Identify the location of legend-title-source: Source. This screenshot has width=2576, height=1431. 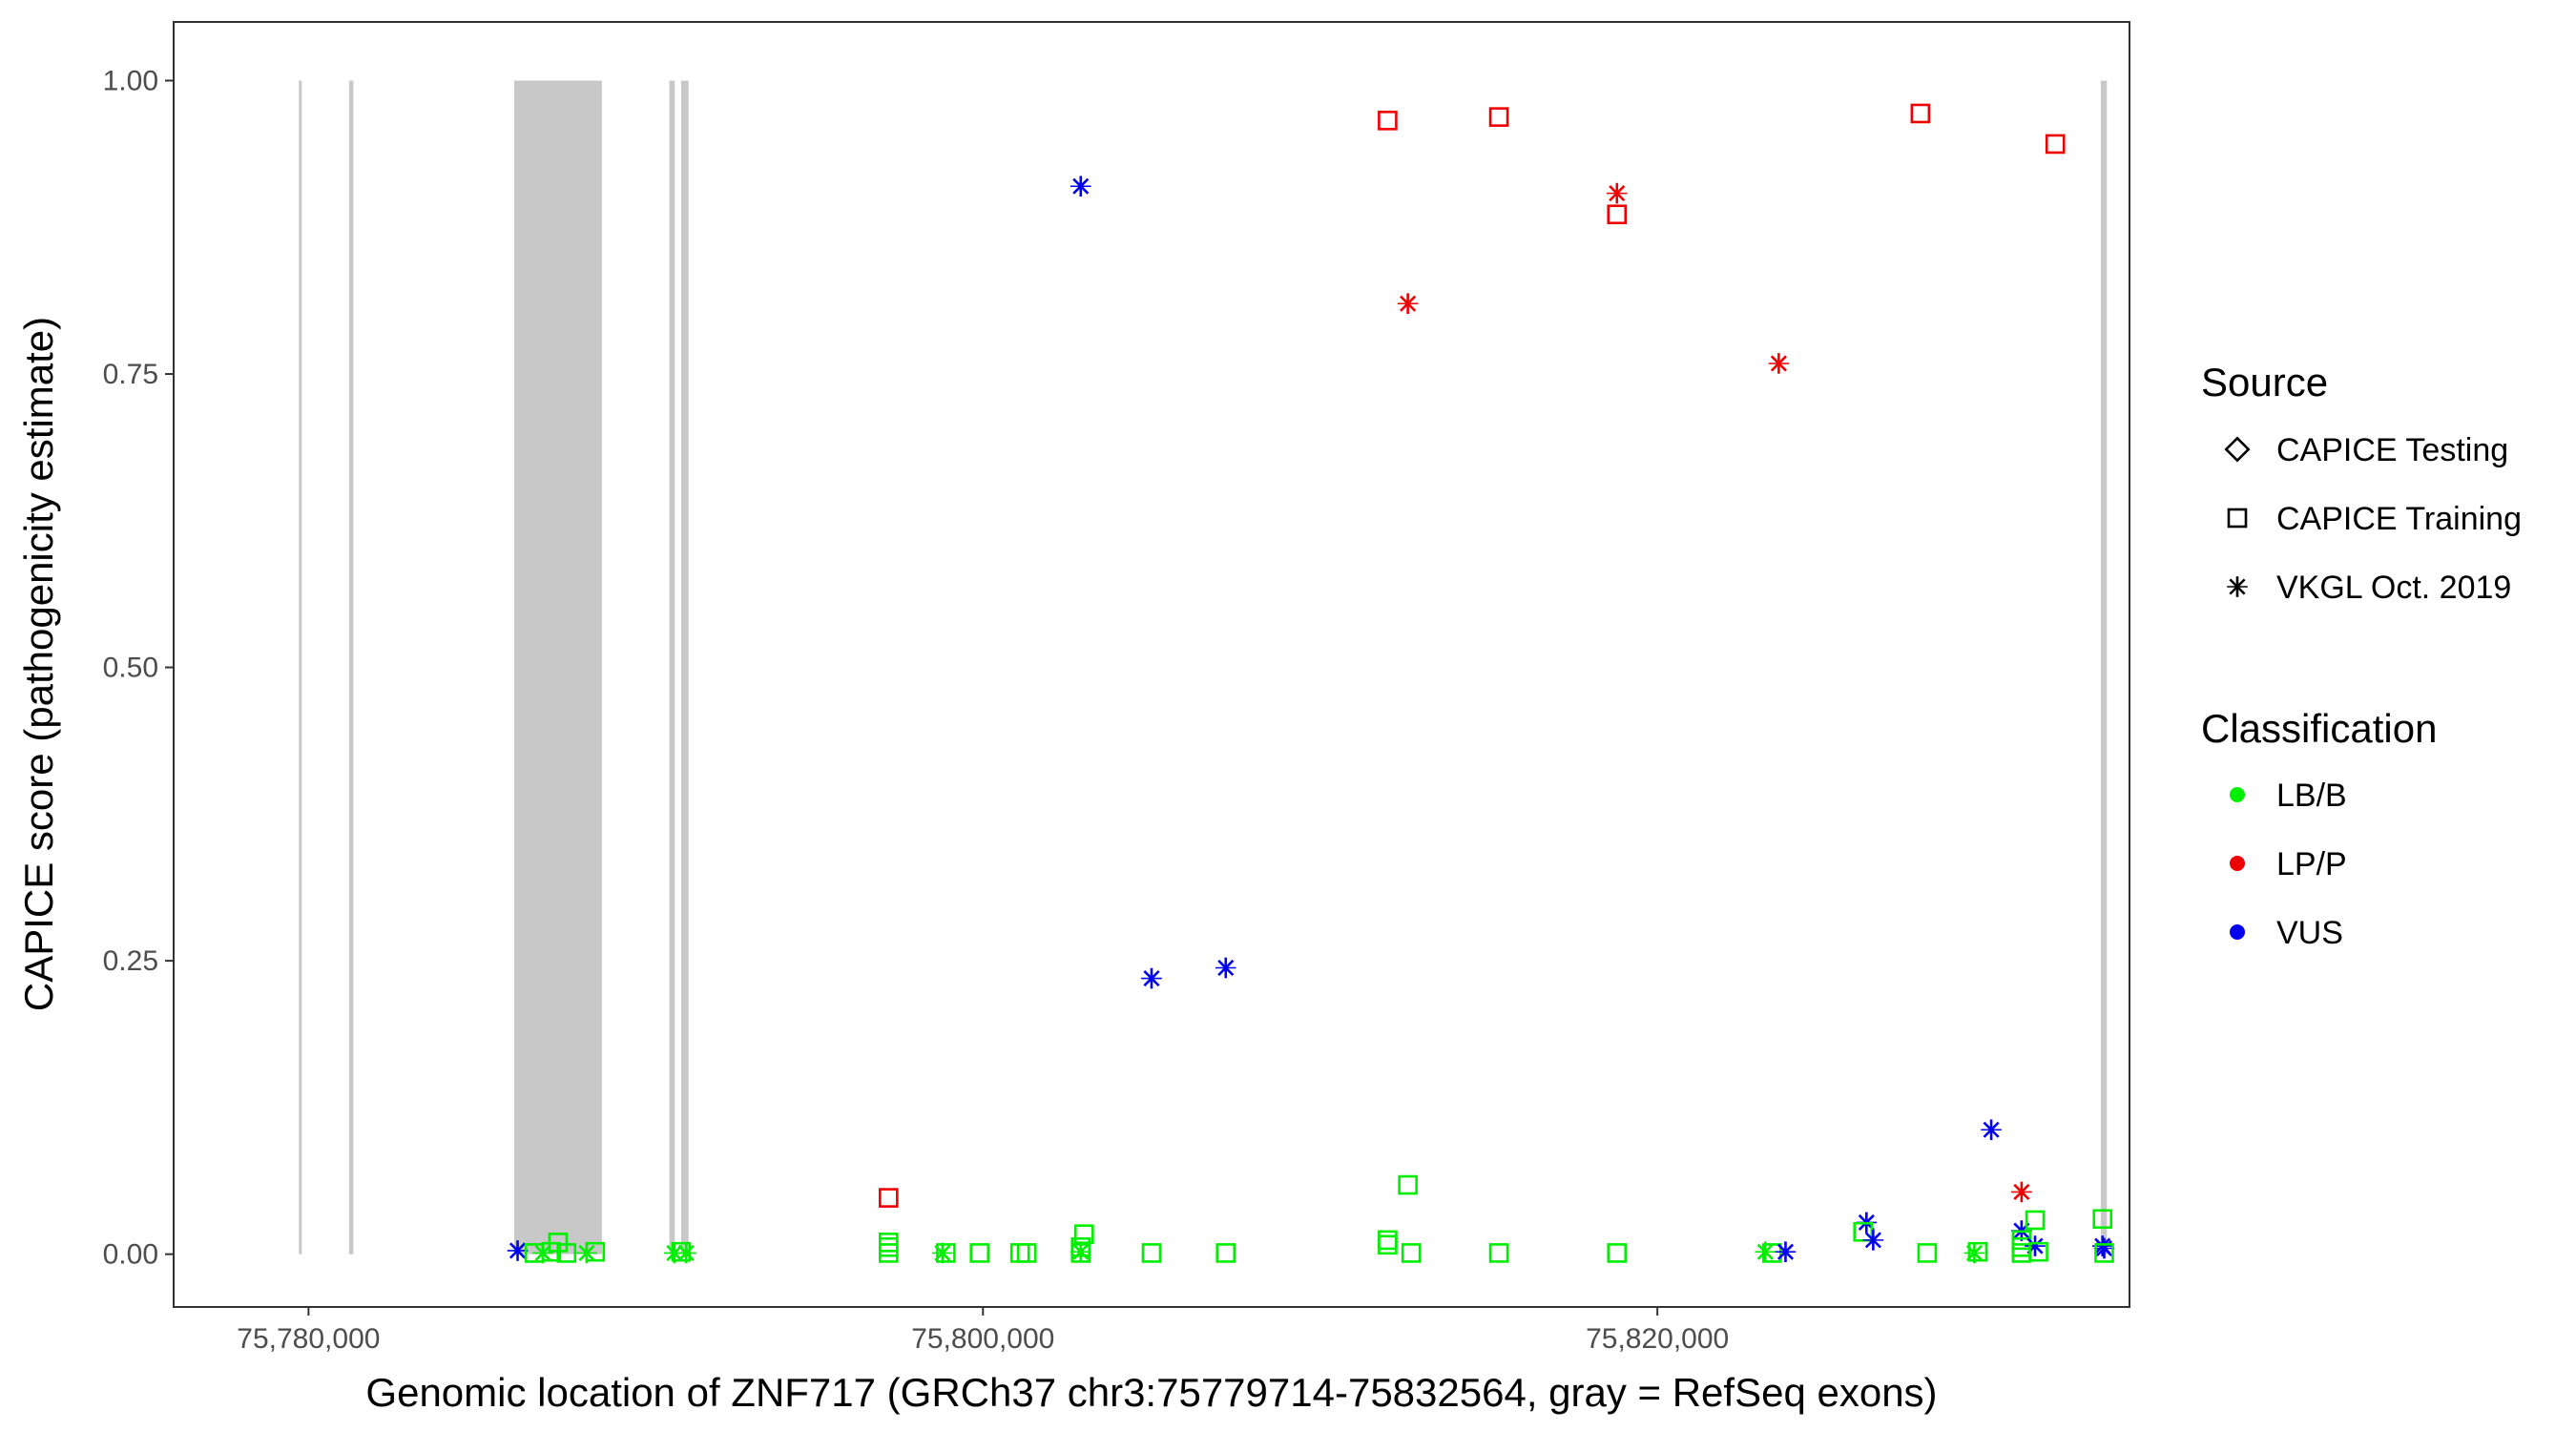
(2264, 382).